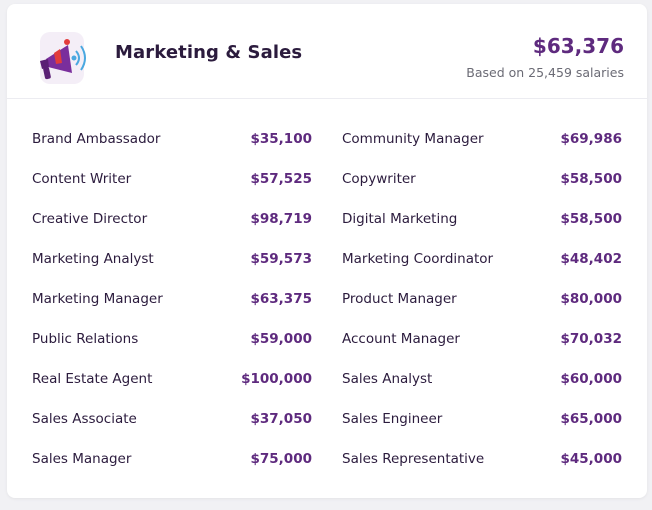  I want to click on average-salary: $63,376, so click(578, 46).